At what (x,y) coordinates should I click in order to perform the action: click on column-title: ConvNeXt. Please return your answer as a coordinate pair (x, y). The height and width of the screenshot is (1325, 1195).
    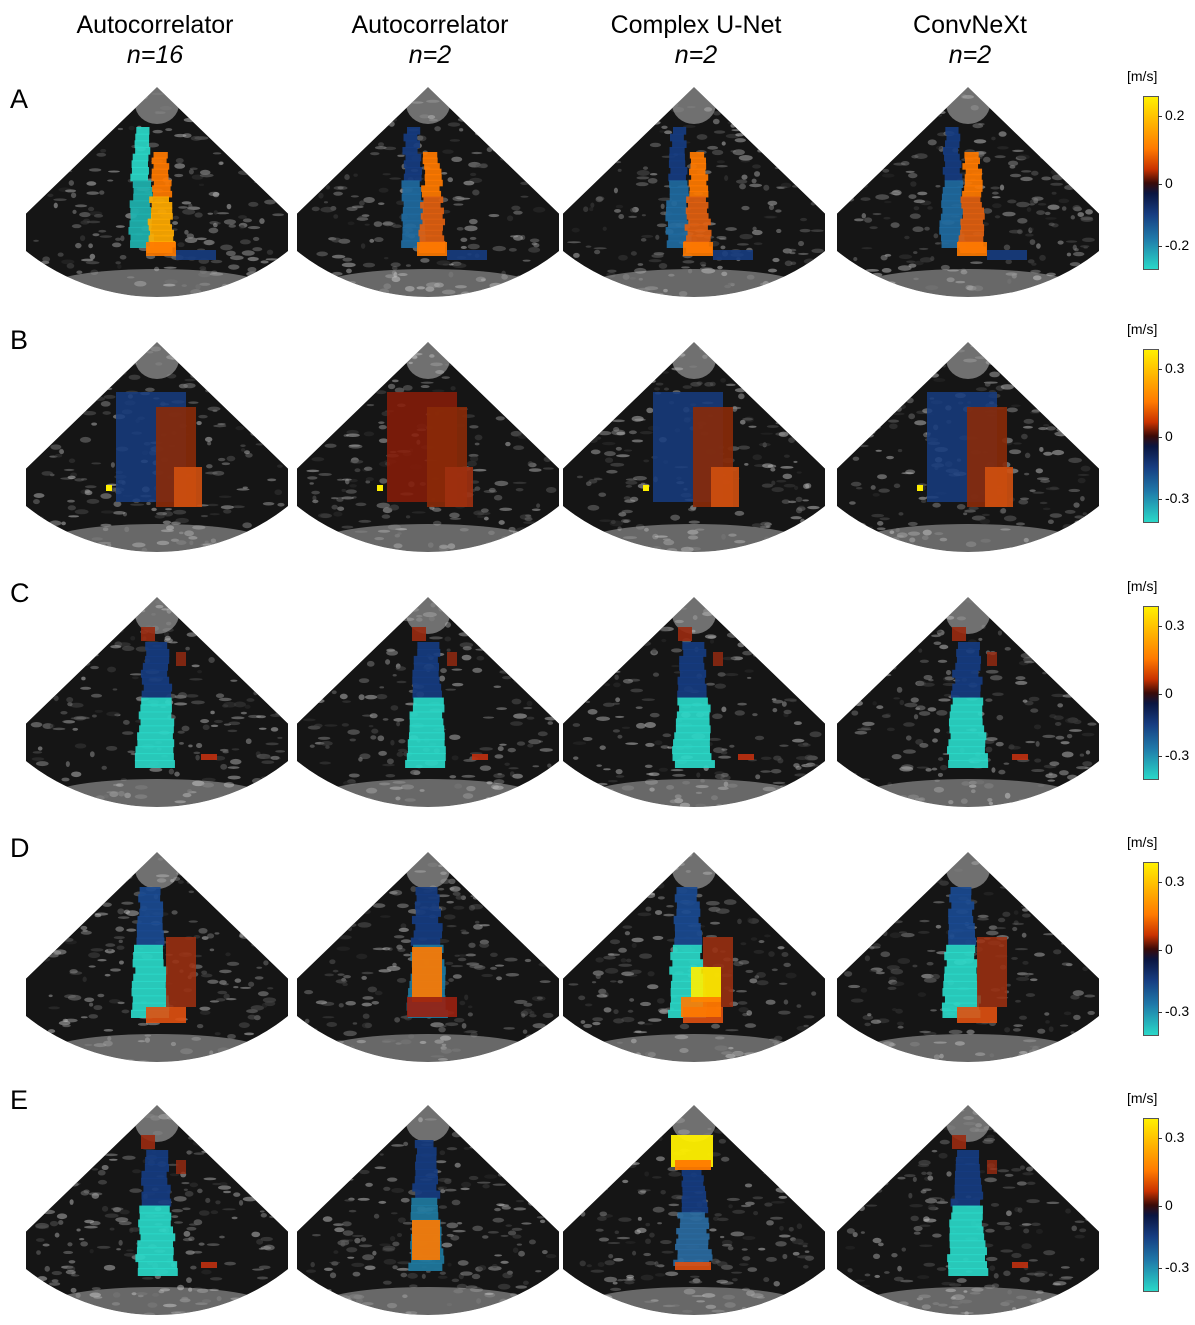
    Looking at the image, I should click on (970, 25).